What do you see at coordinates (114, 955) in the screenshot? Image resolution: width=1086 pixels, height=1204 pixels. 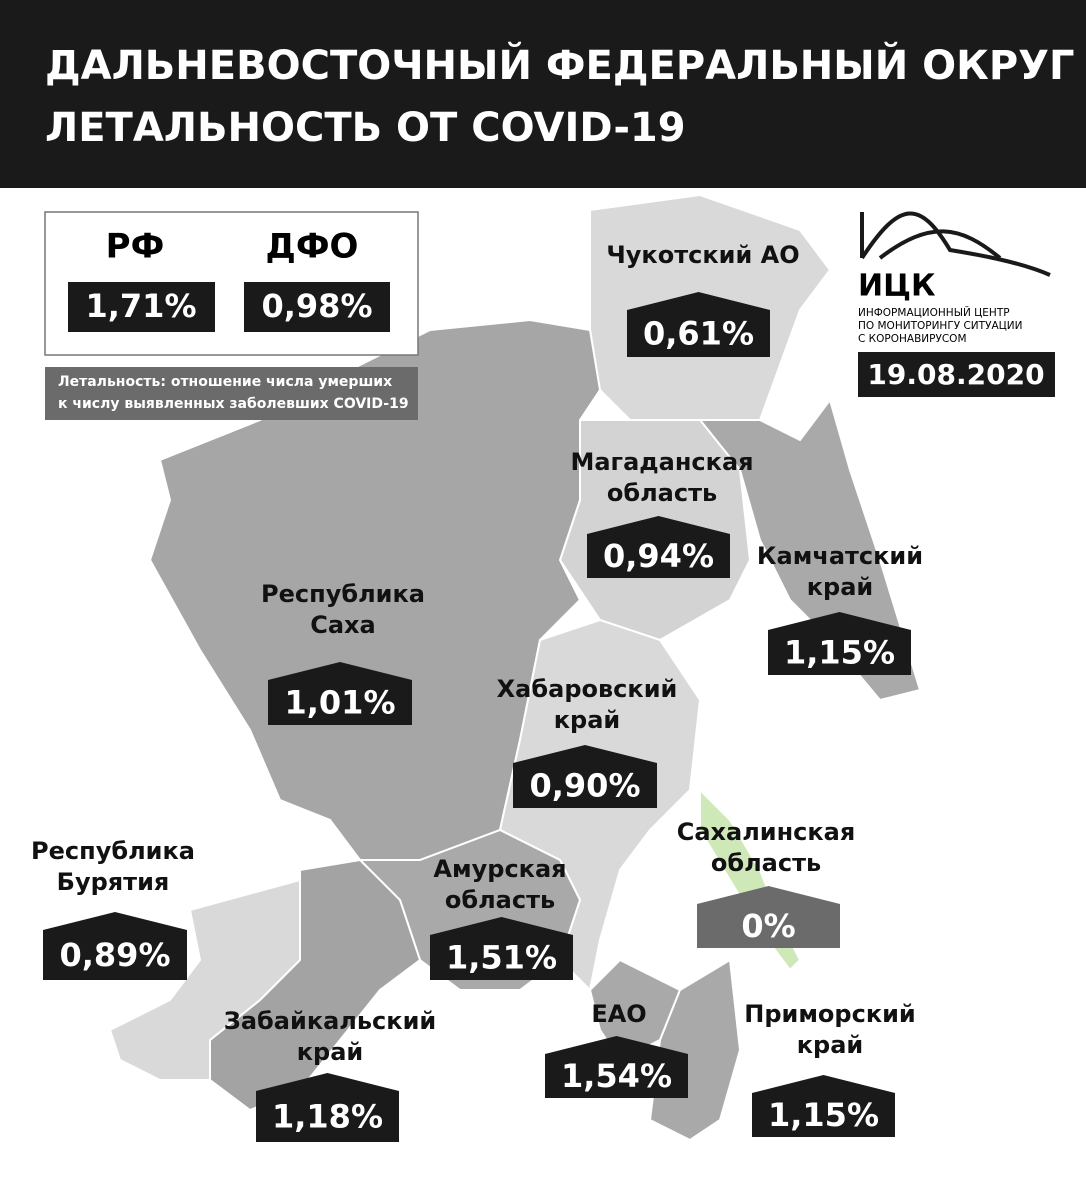 I see `region-value: 0,89%` at bounding box center [114, 955].